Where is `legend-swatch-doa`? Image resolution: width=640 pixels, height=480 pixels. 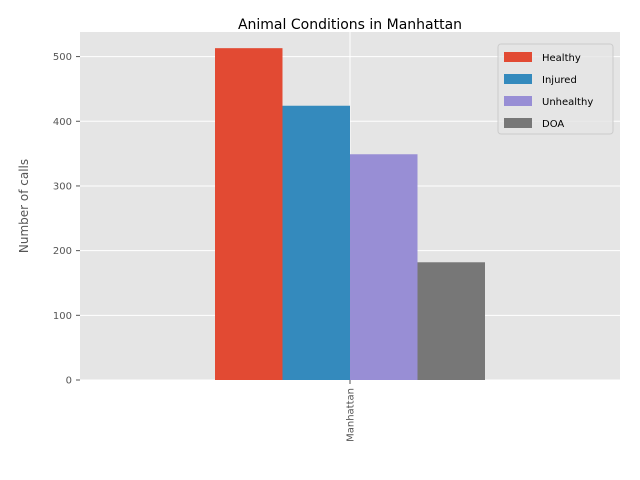
legend-swatch-doa is located at coordinates (518, 123).